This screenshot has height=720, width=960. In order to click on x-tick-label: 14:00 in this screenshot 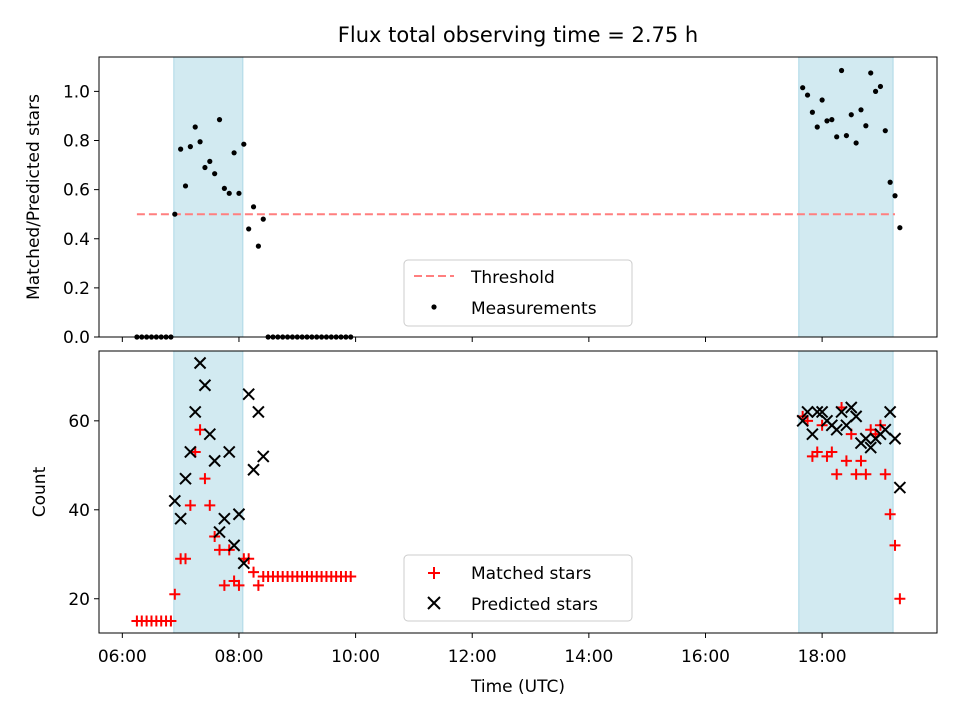, I will do `click(588, 657)`.